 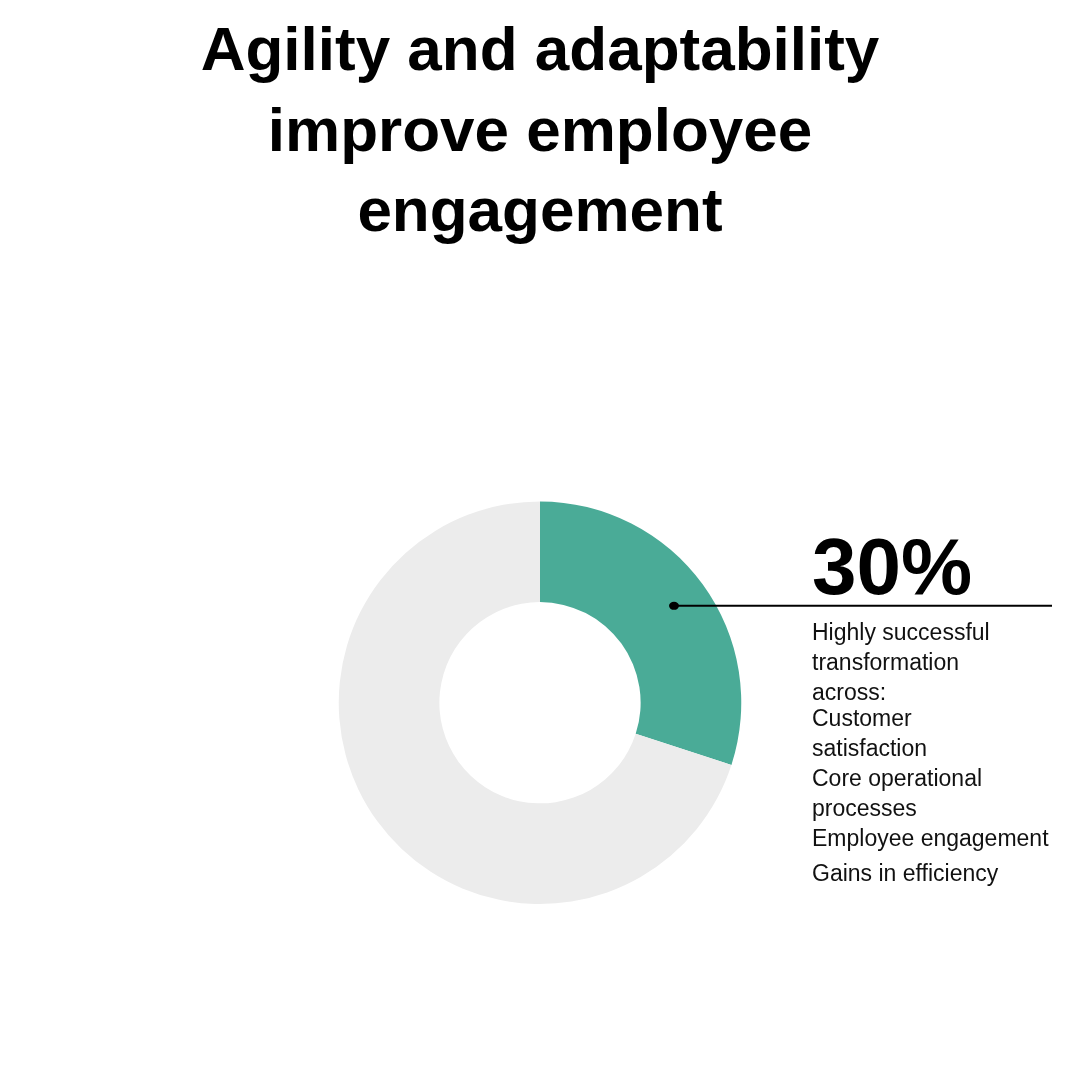 I want to click on text: Core operational processes, so click(x=897, y=793).